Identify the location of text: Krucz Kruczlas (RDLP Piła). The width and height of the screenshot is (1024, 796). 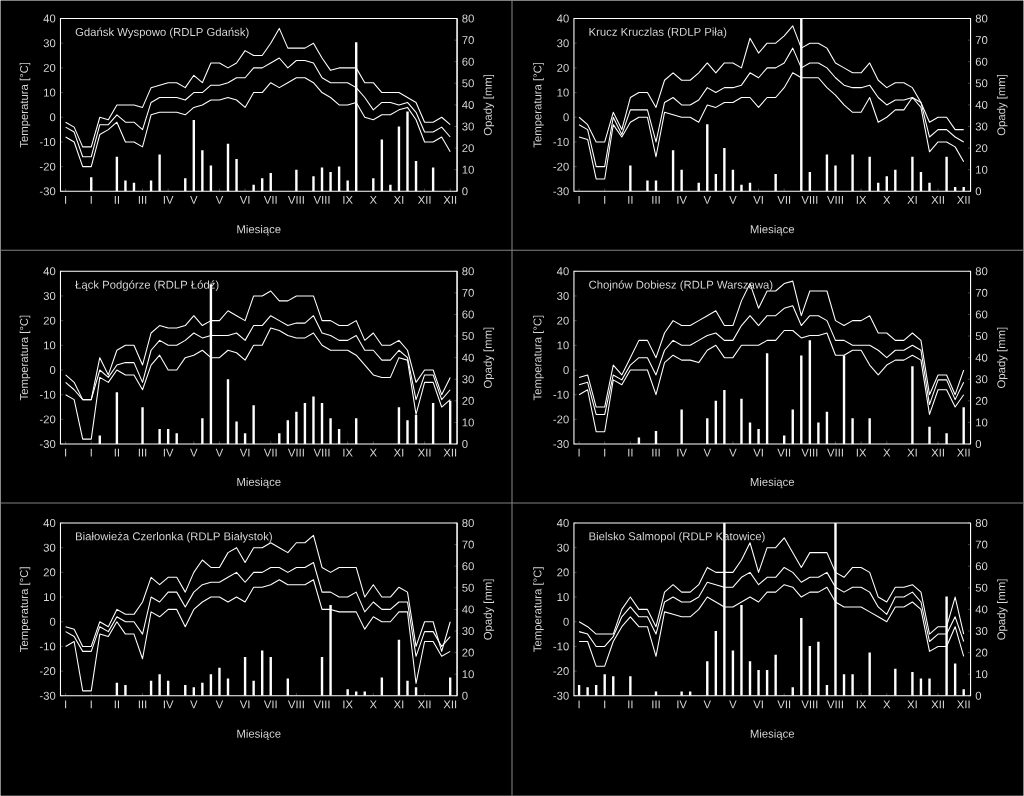
(658, 32).